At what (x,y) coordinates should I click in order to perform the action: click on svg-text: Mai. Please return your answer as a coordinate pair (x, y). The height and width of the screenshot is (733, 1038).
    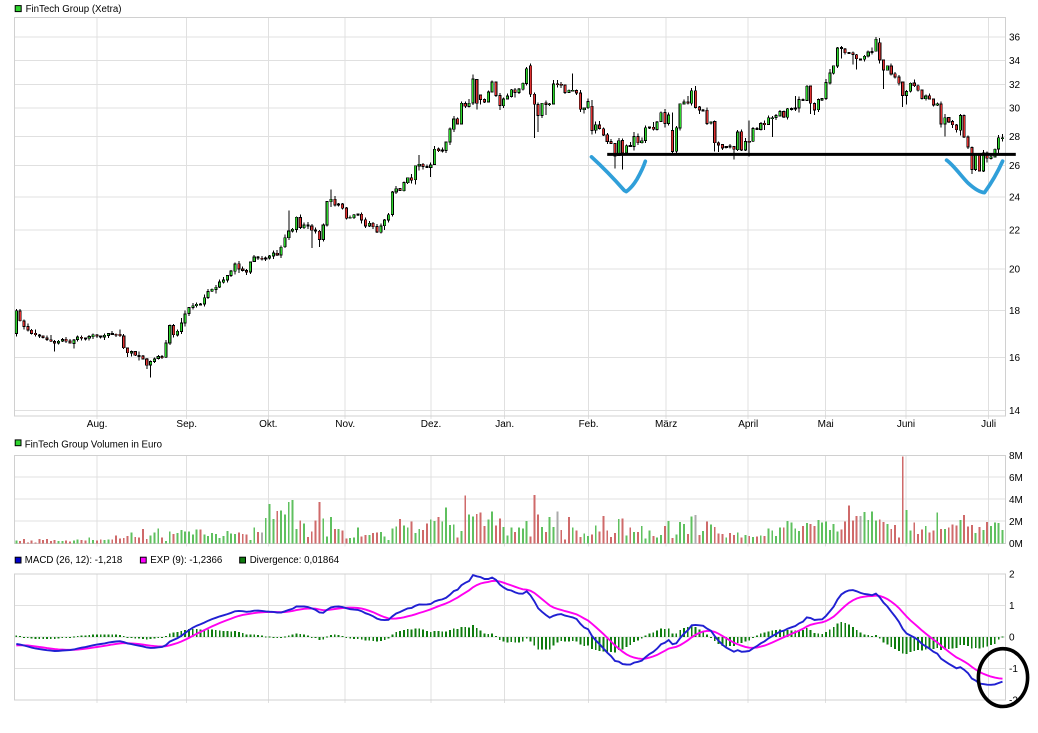
    Looking at the image, I should click on (826, 424).